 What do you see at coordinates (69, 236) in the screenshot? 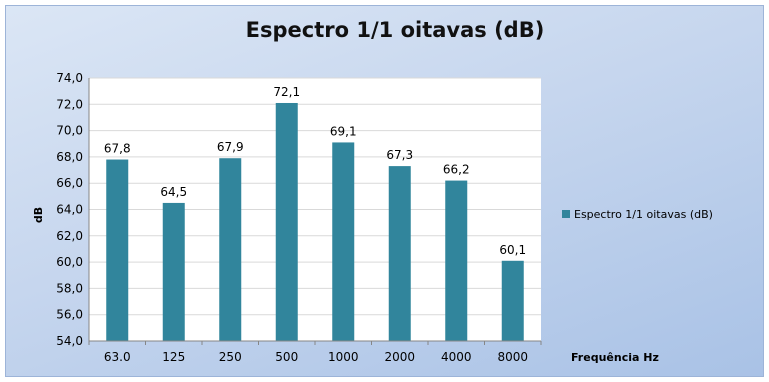
I see `y-tick-label: 62,0` at bounding box center [69, 236].